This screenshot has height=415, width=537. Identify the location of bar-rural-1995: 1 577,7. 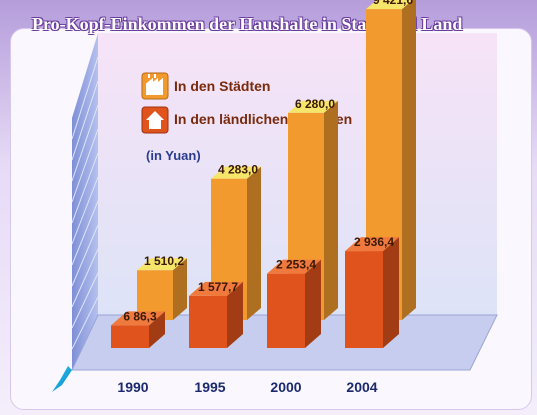
(216, 314).